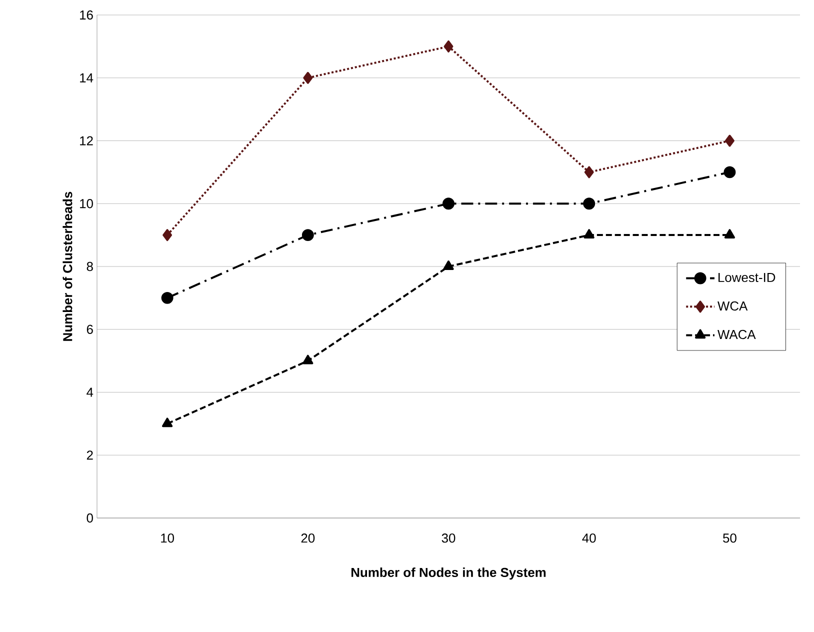  Describe the element at coordinates (90, 392) in the screenshot. I see `y-tick-label: 4` at that location.